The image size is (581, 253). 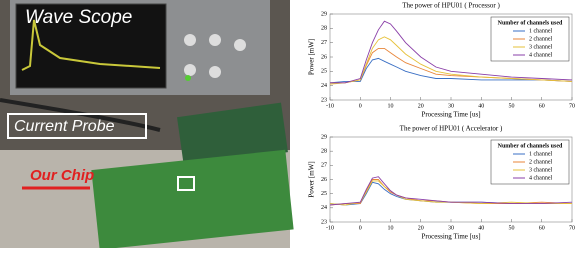 What do you see at coordinates (215, 57) in the screenshot?
I see `scope-knobs` at bounding box center [215, 57].